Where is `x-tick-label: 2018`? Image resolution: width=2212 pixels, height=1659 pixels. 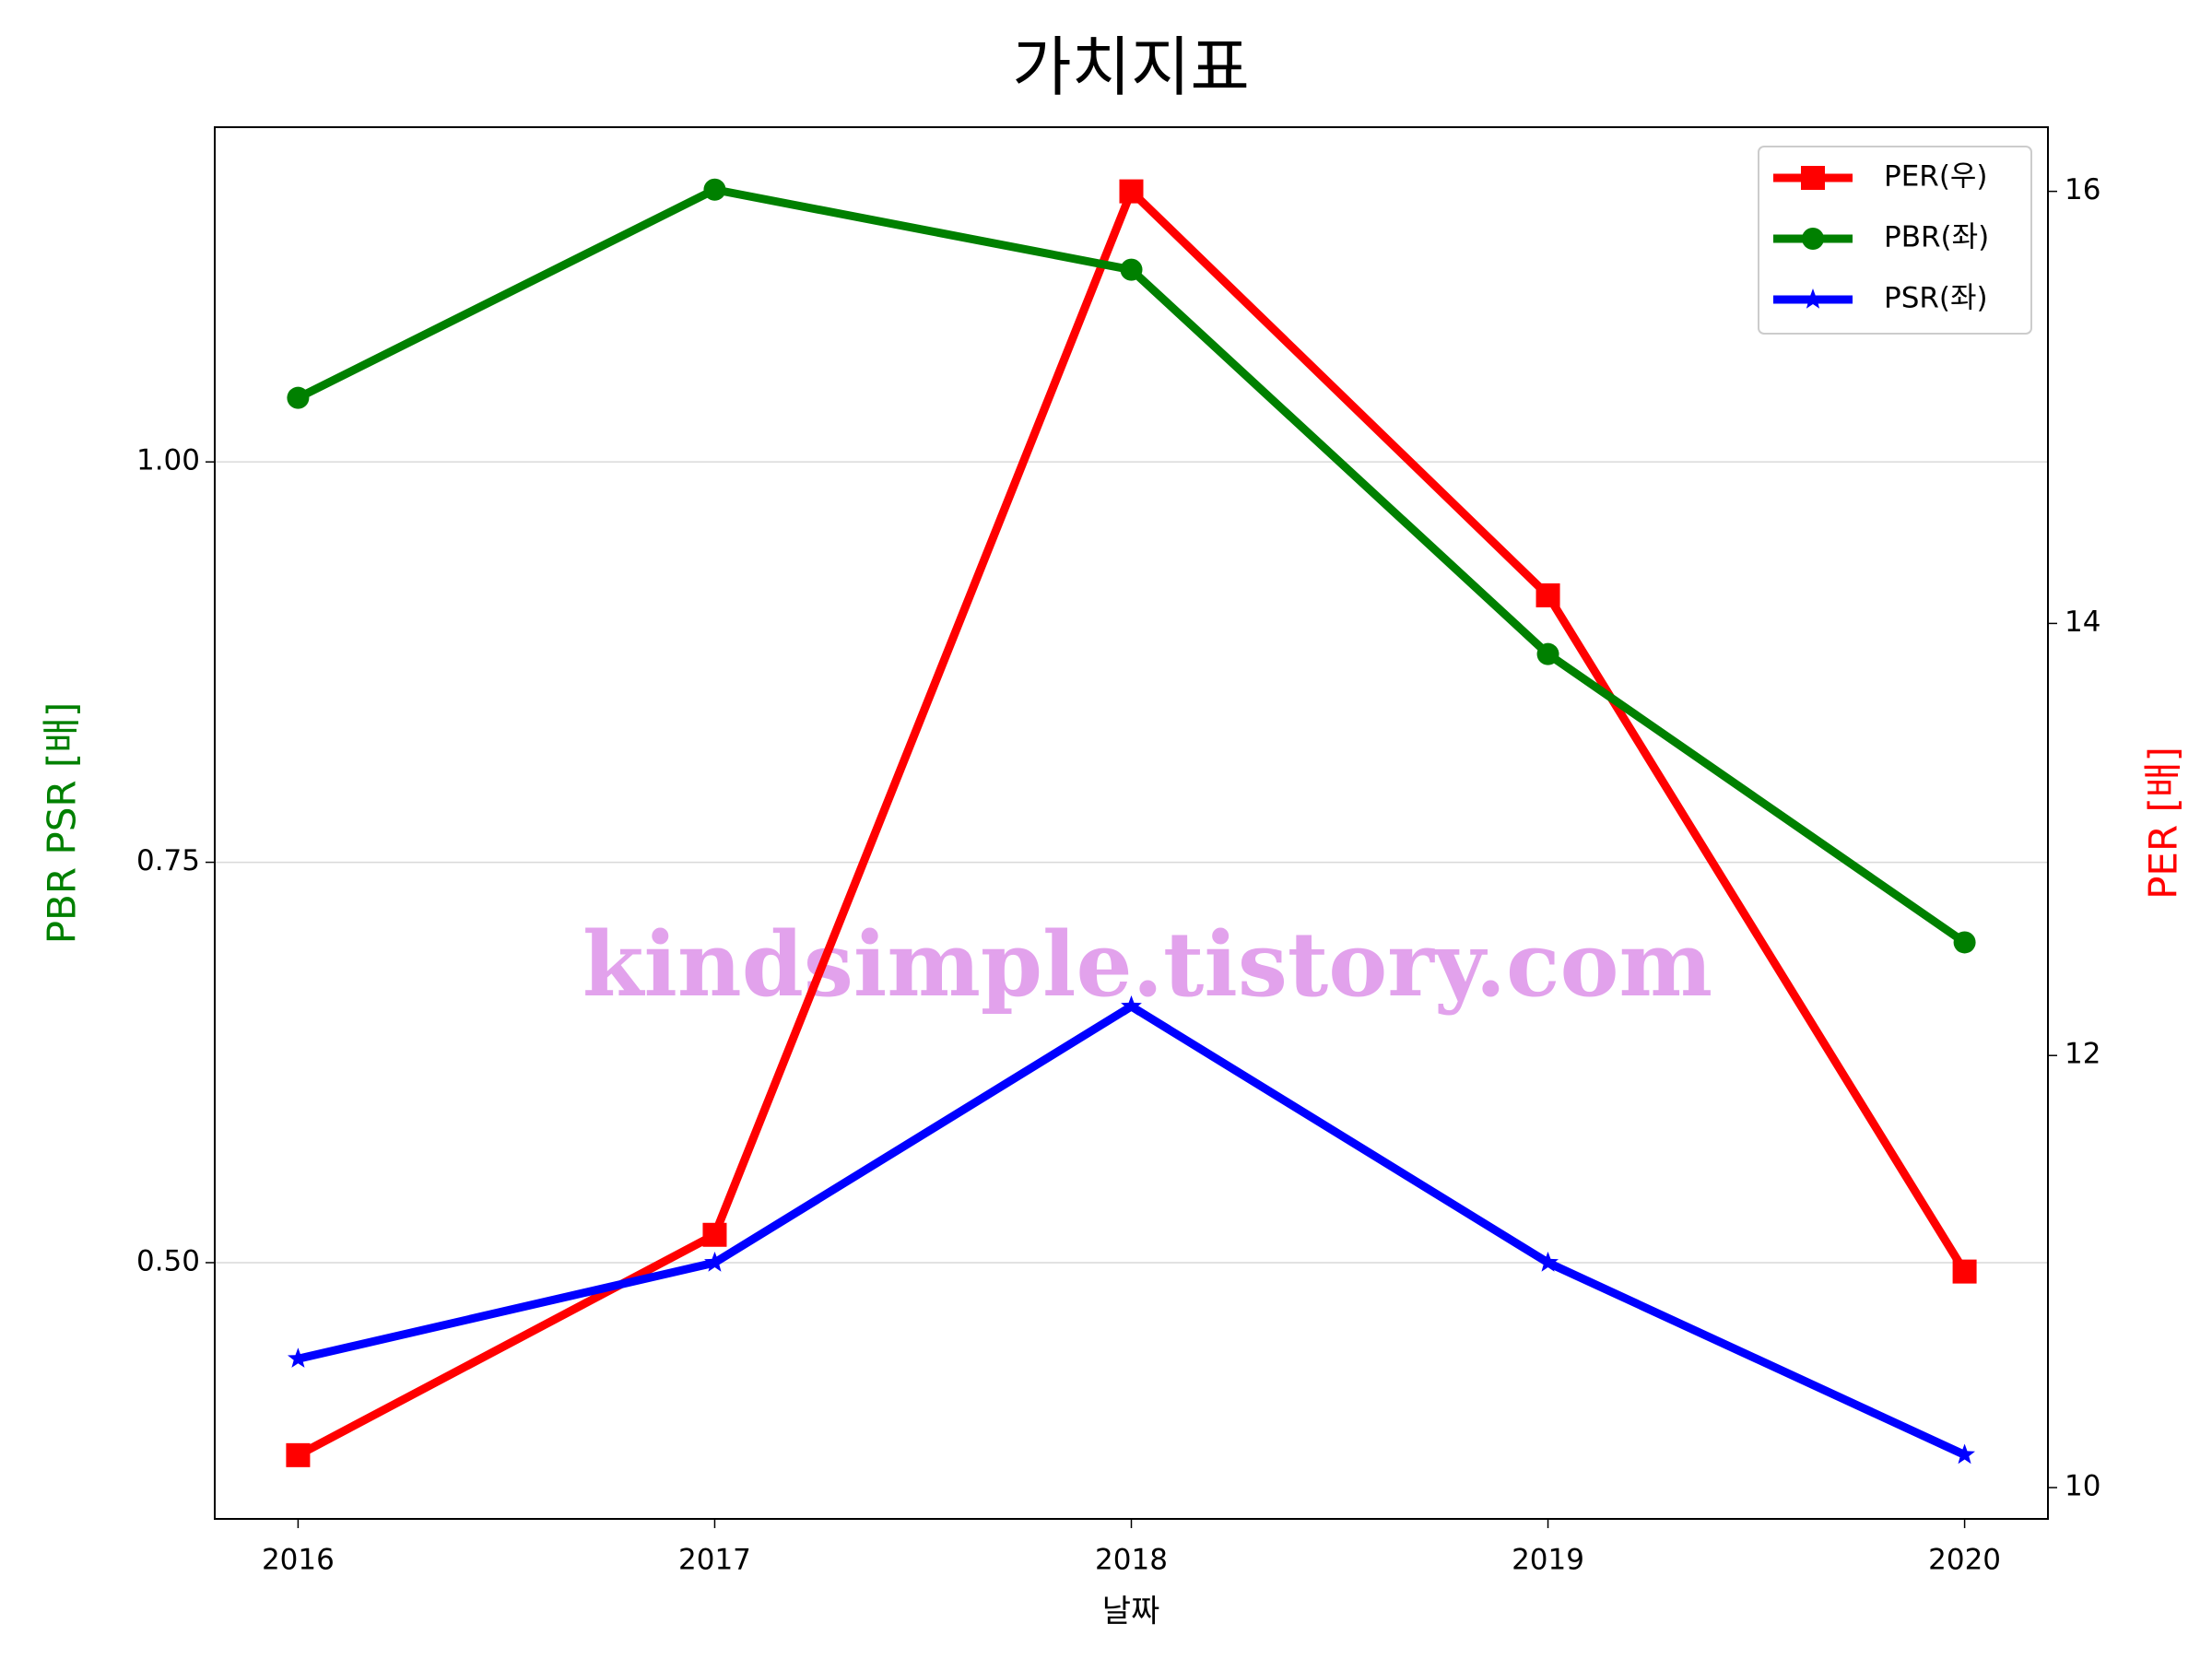
x-tick-label: 2018 is located at coordinates (1131, 1560).